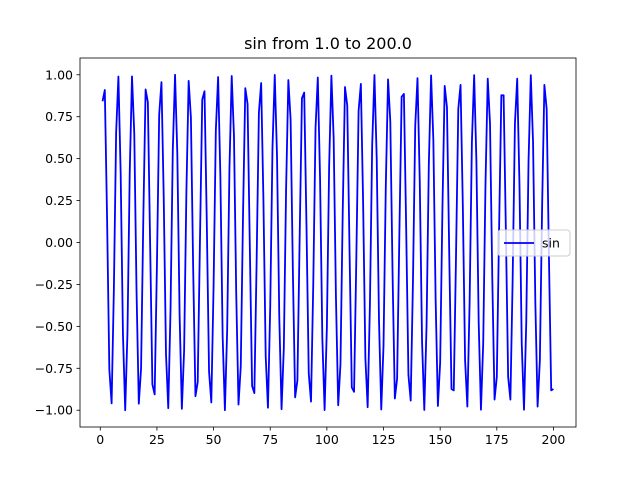 The height and width of the screenshot is (480, 640). What do you see at coordinates (59, 158) in the screenshot?
I see `y-tick-label: 0.50` at bounding box center [59, 158].